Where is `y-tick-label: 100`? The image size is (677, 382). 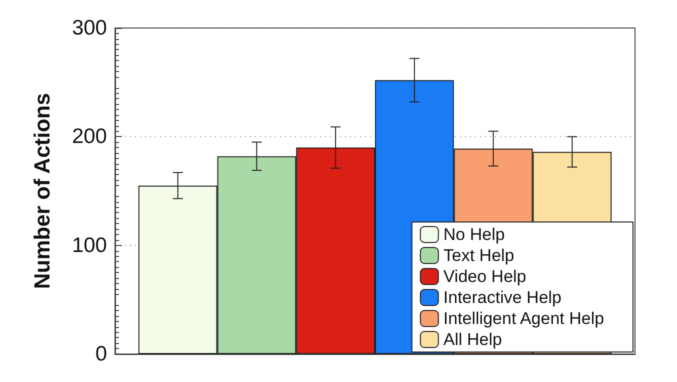
y-tick-label: 100 is located at coordinates (89, 245).